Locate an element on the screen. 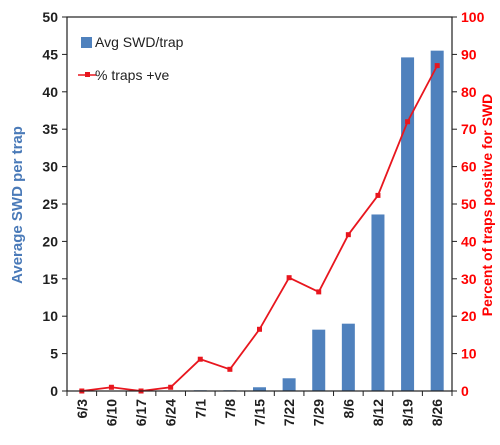  legend-line-marker is located at coordinates (87, 74).